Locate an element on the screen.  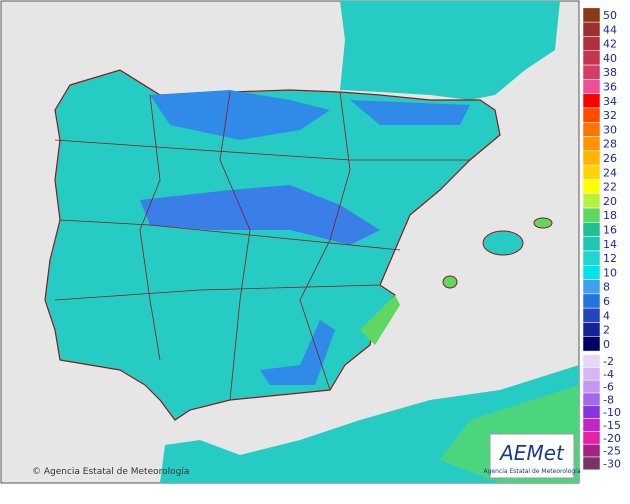
legend-label: 36 is located at coordinates (610, 87).